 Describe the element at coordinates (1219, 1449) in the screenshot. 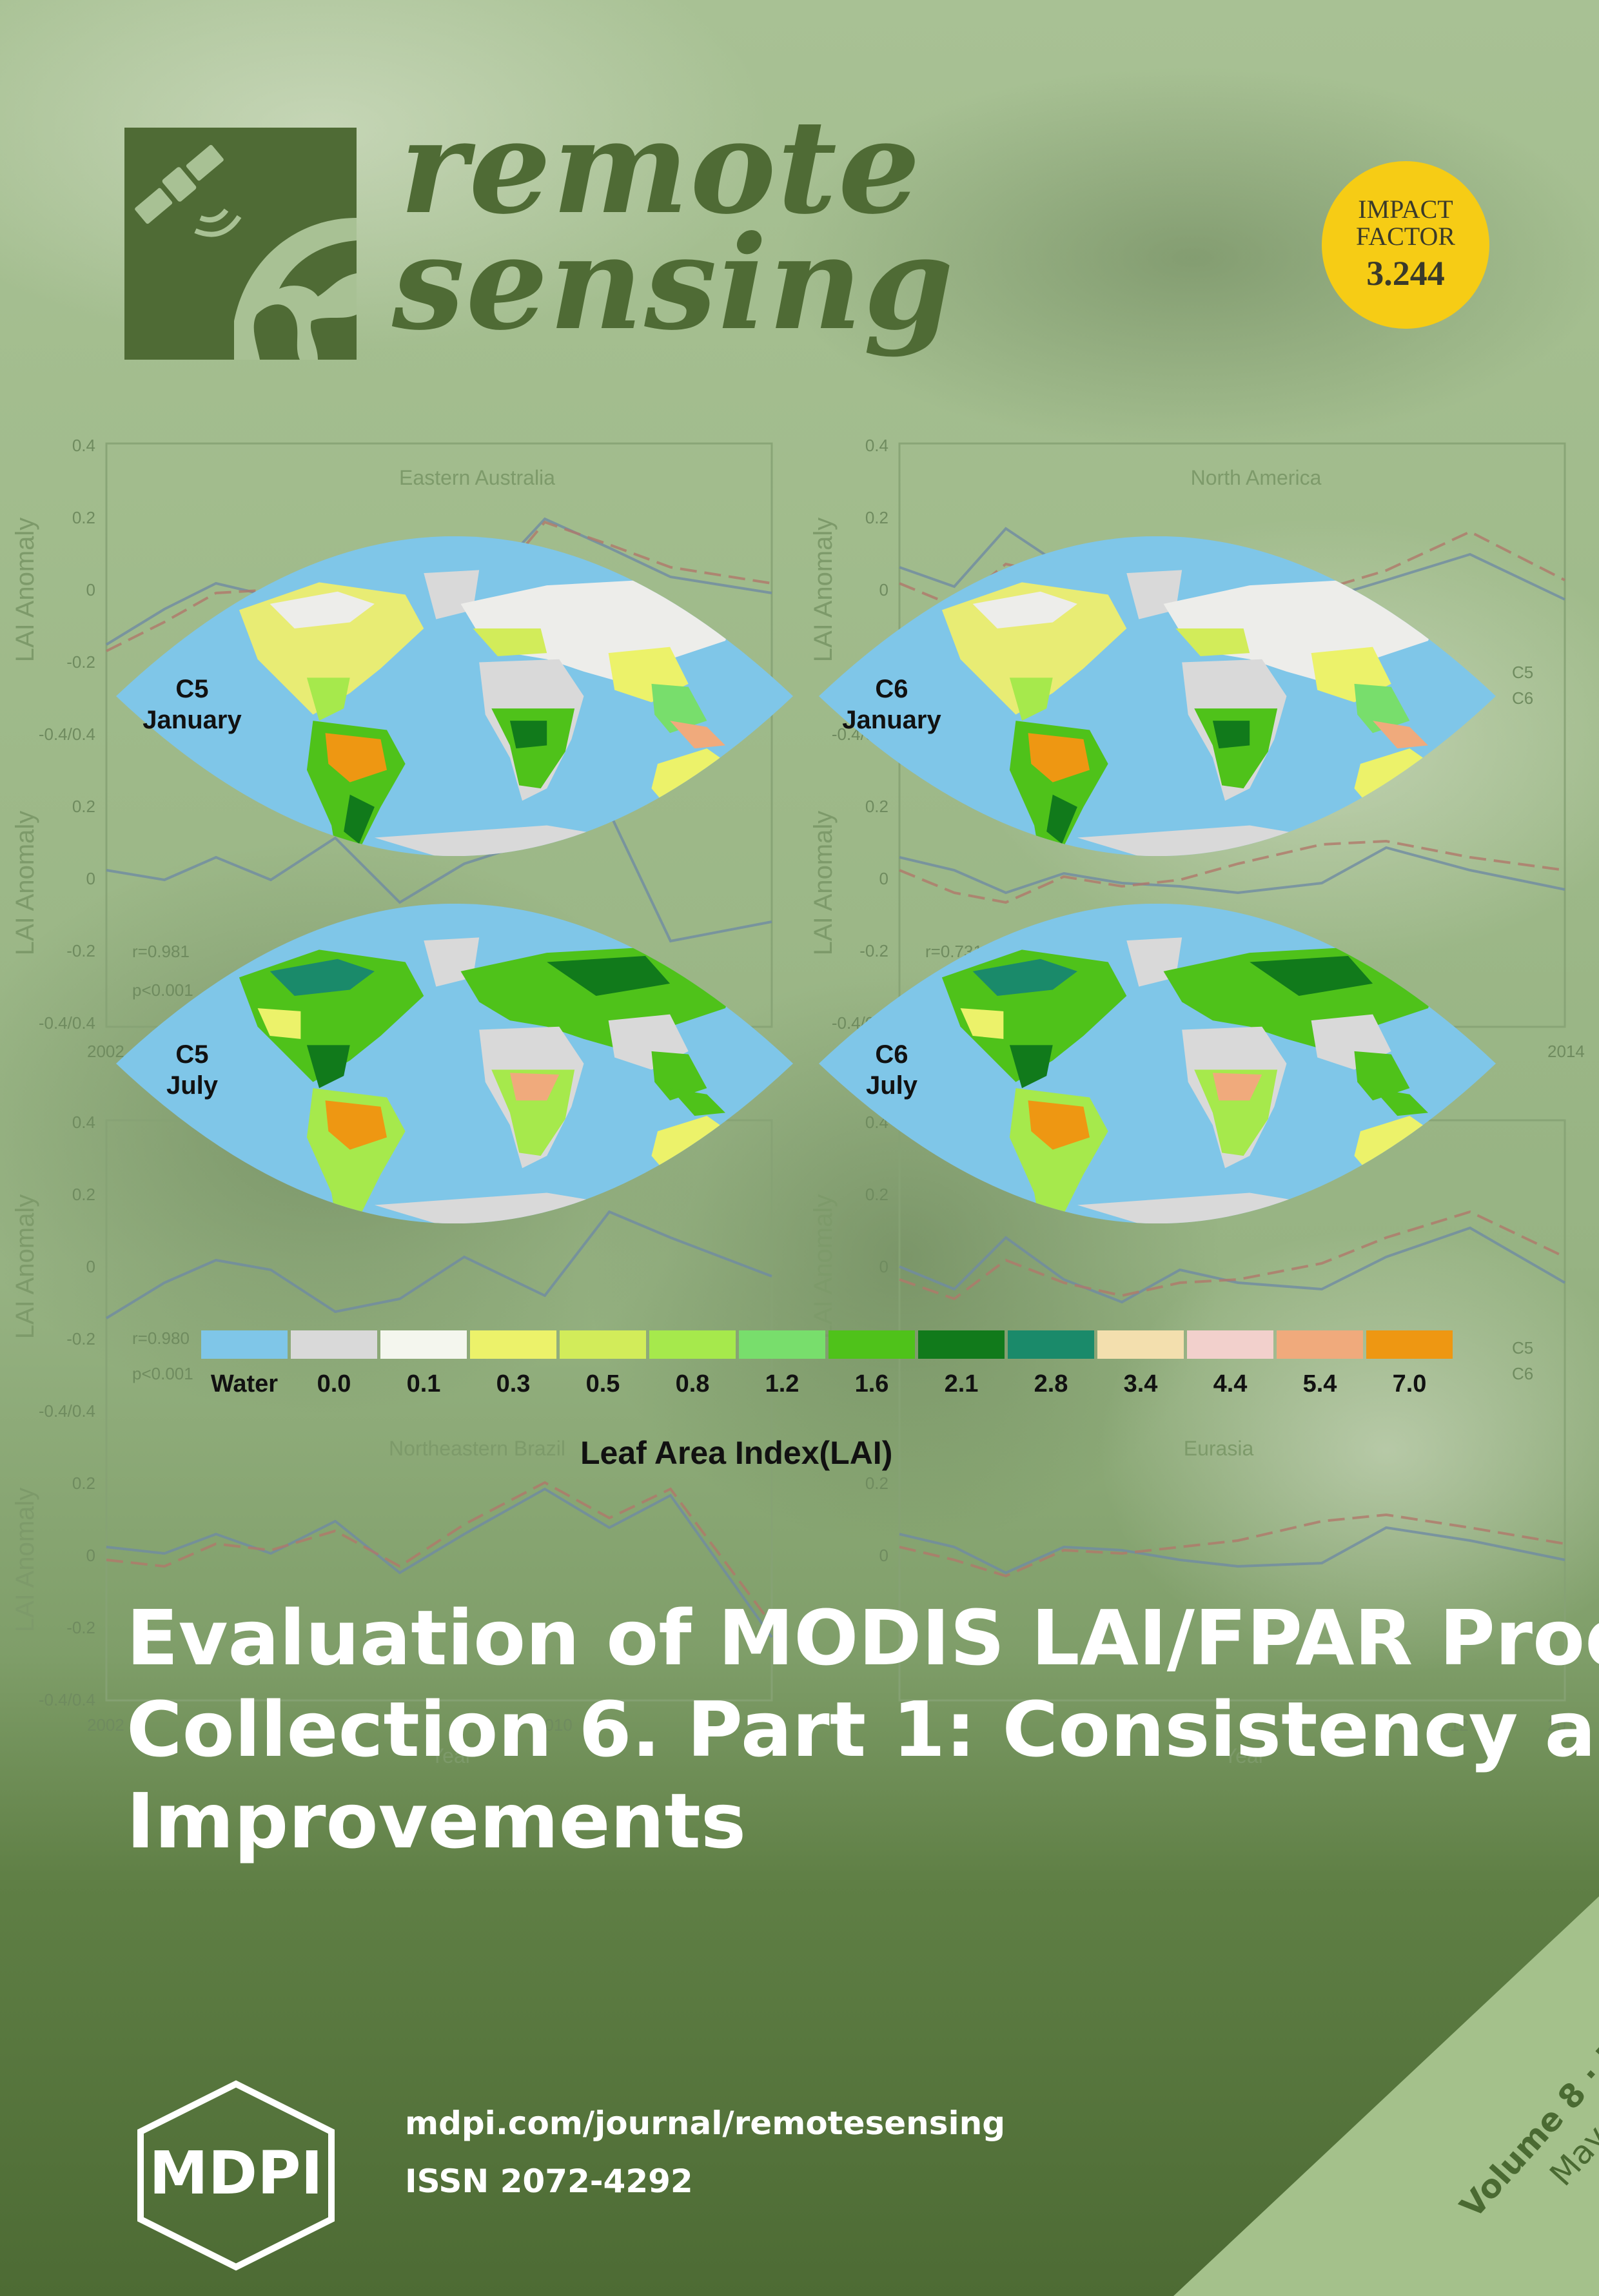

I see `panel-title: Eurasia` at that location.